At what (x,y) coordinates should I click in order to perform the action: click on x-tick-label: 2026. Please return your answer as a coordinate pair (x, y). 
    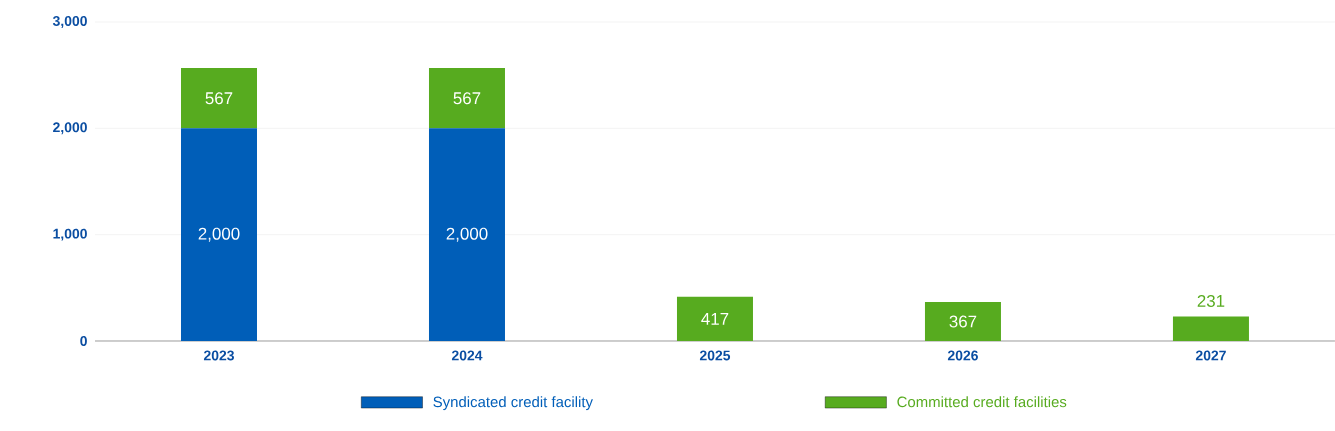
    Looking at the image, I should click on (962, 355).